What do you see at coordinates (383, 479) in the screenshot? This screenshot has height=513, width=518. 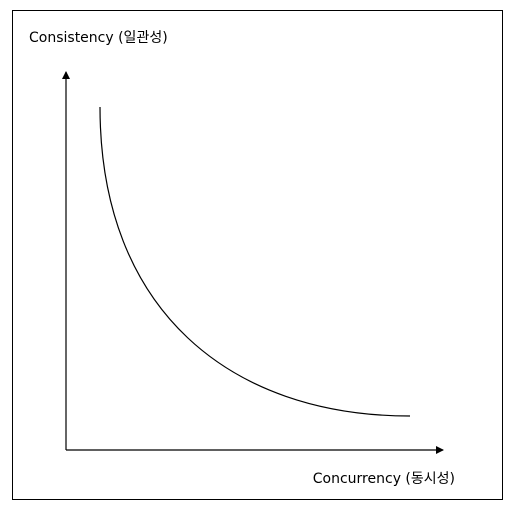 I see `x-axis-label: Concurrency (동시성)` at bounding box center [383, 479].